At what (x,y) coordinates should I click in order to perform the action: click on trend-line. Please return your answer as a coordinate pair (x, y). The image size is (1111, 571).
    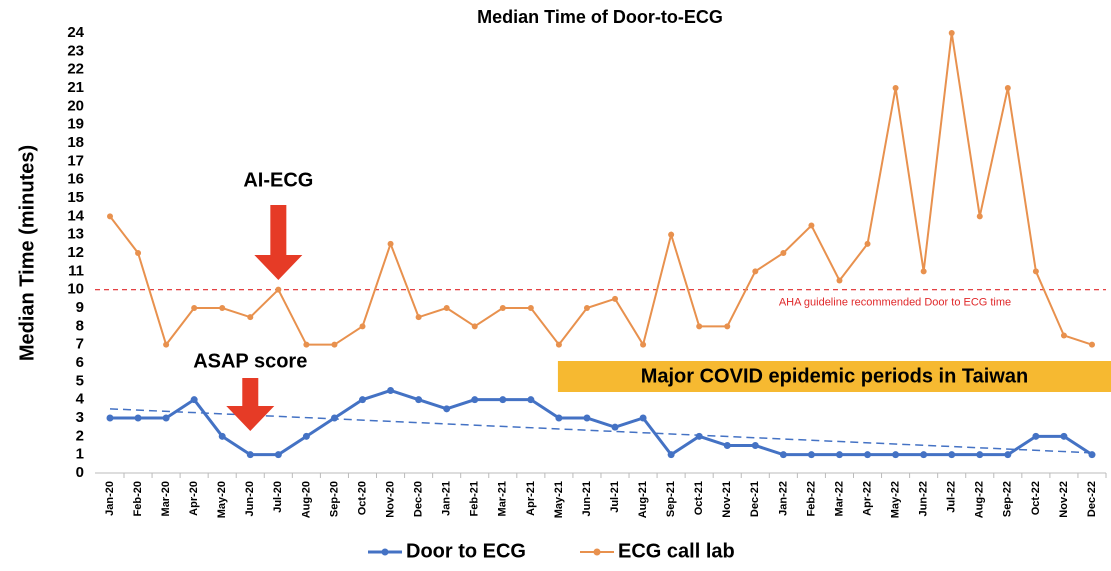
    Looking at the image, I should click on (601, 431).